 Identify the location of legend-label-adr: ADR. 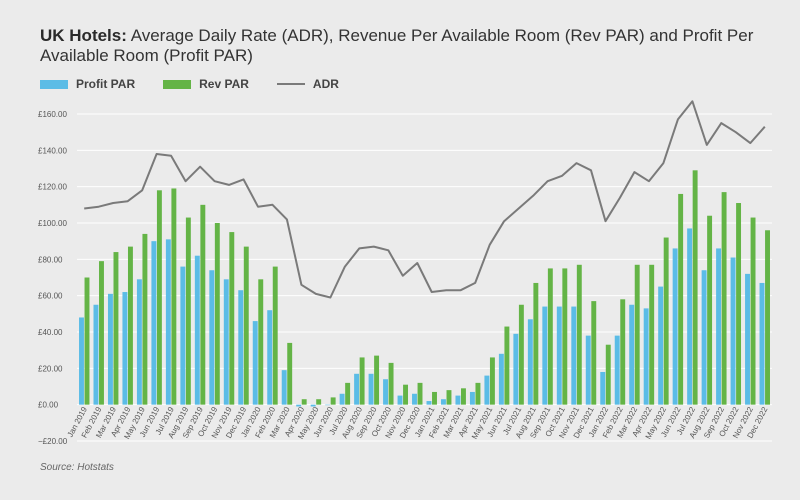
(325, 84).